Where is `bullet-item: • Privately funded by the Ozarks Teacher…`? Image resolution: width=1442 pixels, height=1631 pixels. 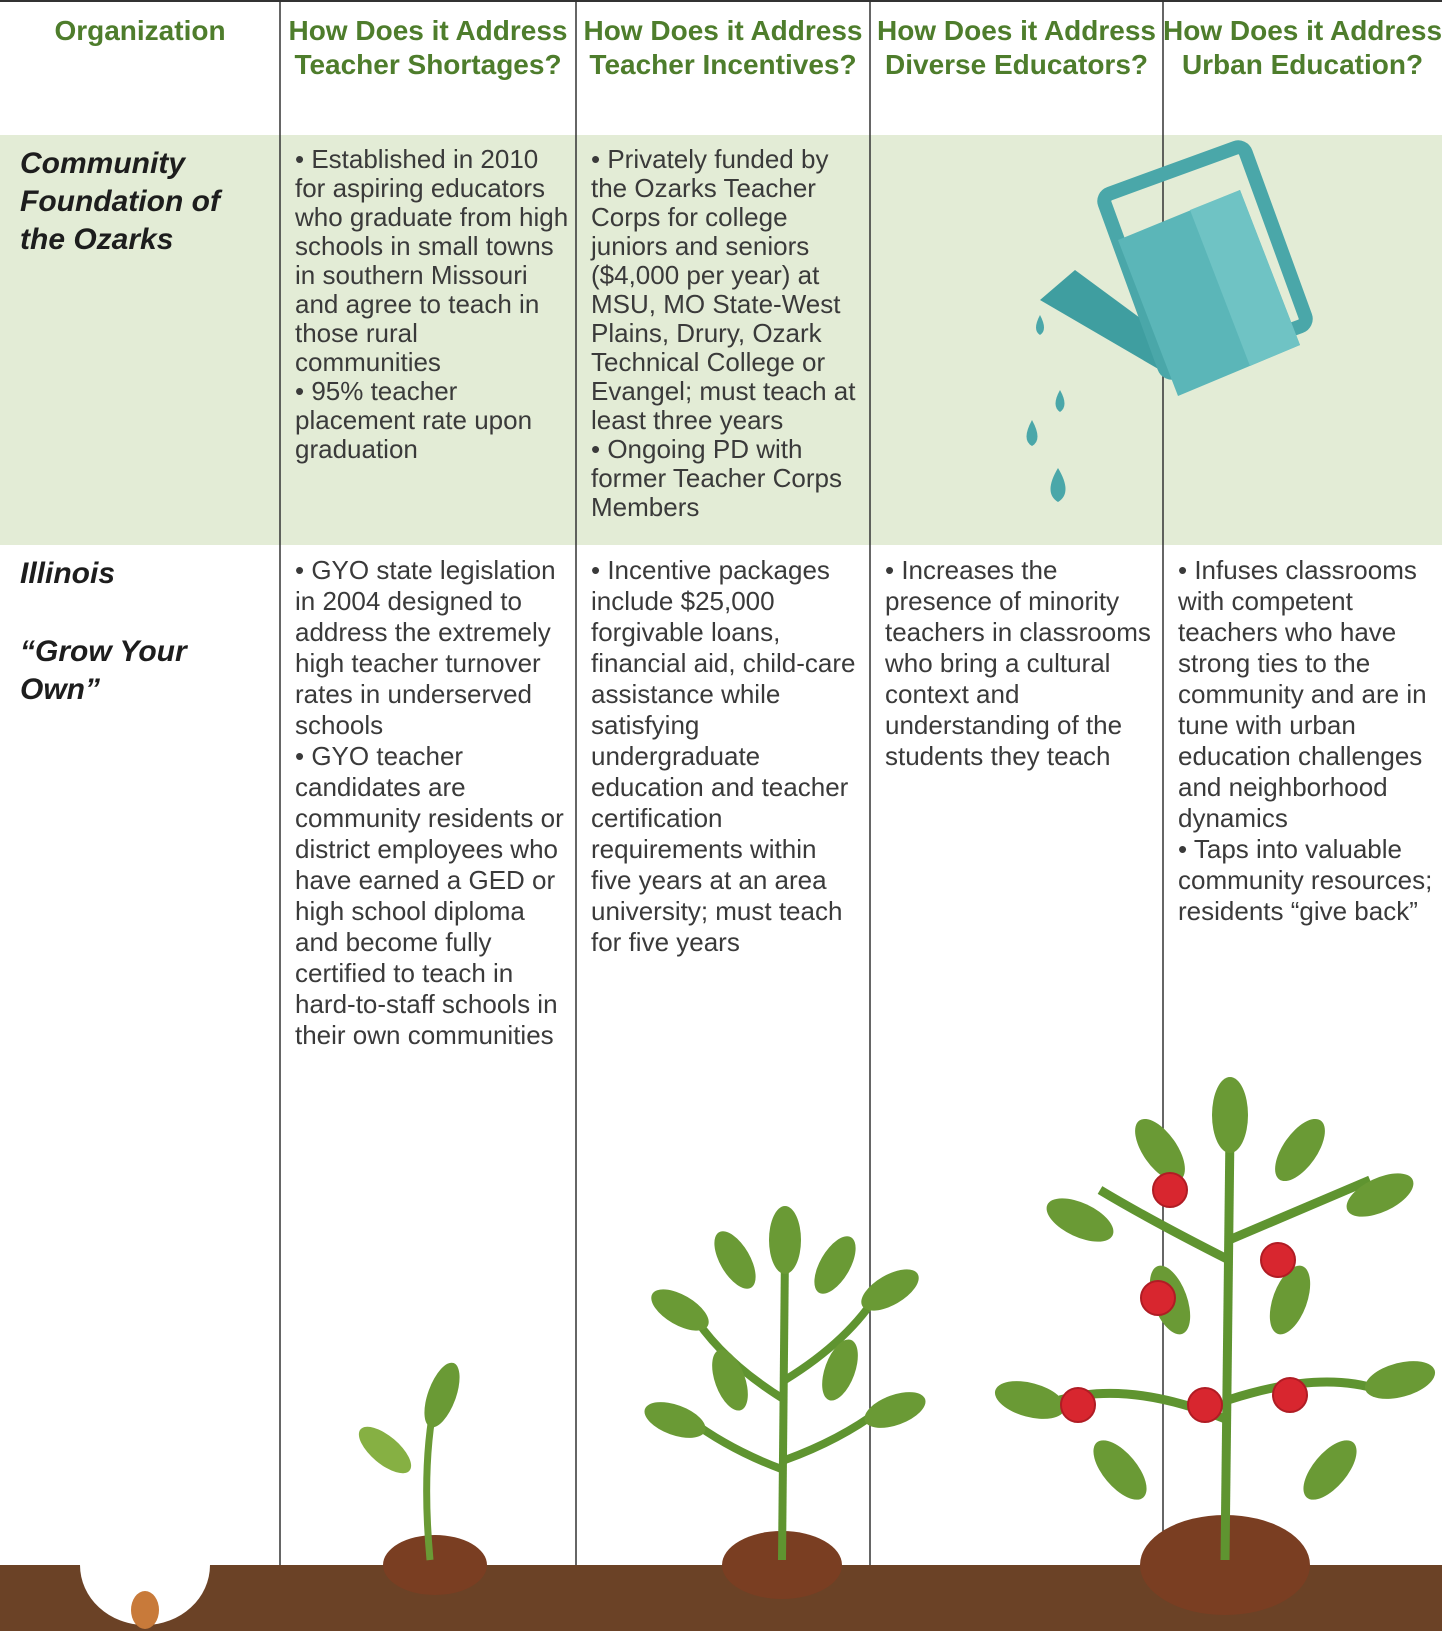 bullet-item: • Privately funded by the Ozarks Teacher… is located at coordinates (723, 289).